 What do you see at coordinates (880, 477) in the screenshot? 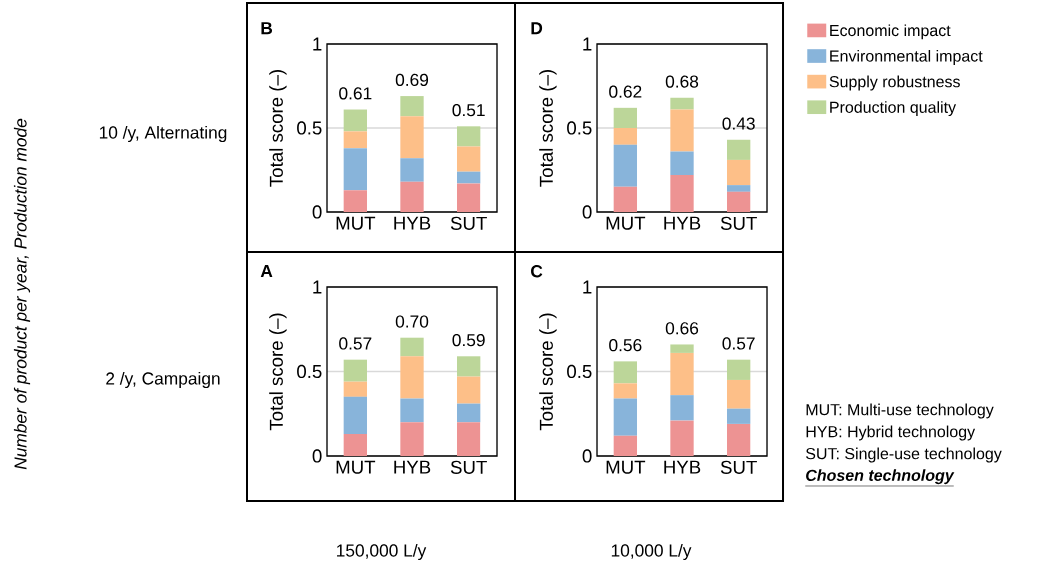
I see `text: Chosen technology` at bounding box center [880, 477].